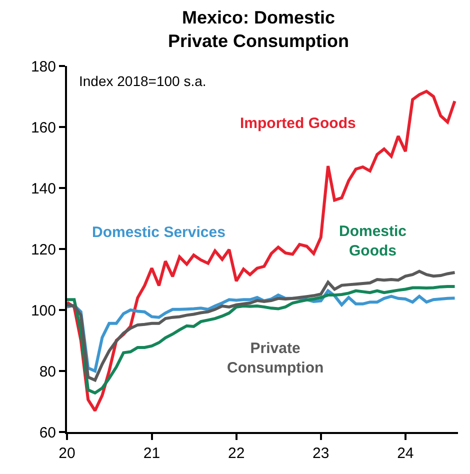 This screenshot has height=474, width=470. I want to click on annotation: Index 2018=100 s.a., so click(142, 81).